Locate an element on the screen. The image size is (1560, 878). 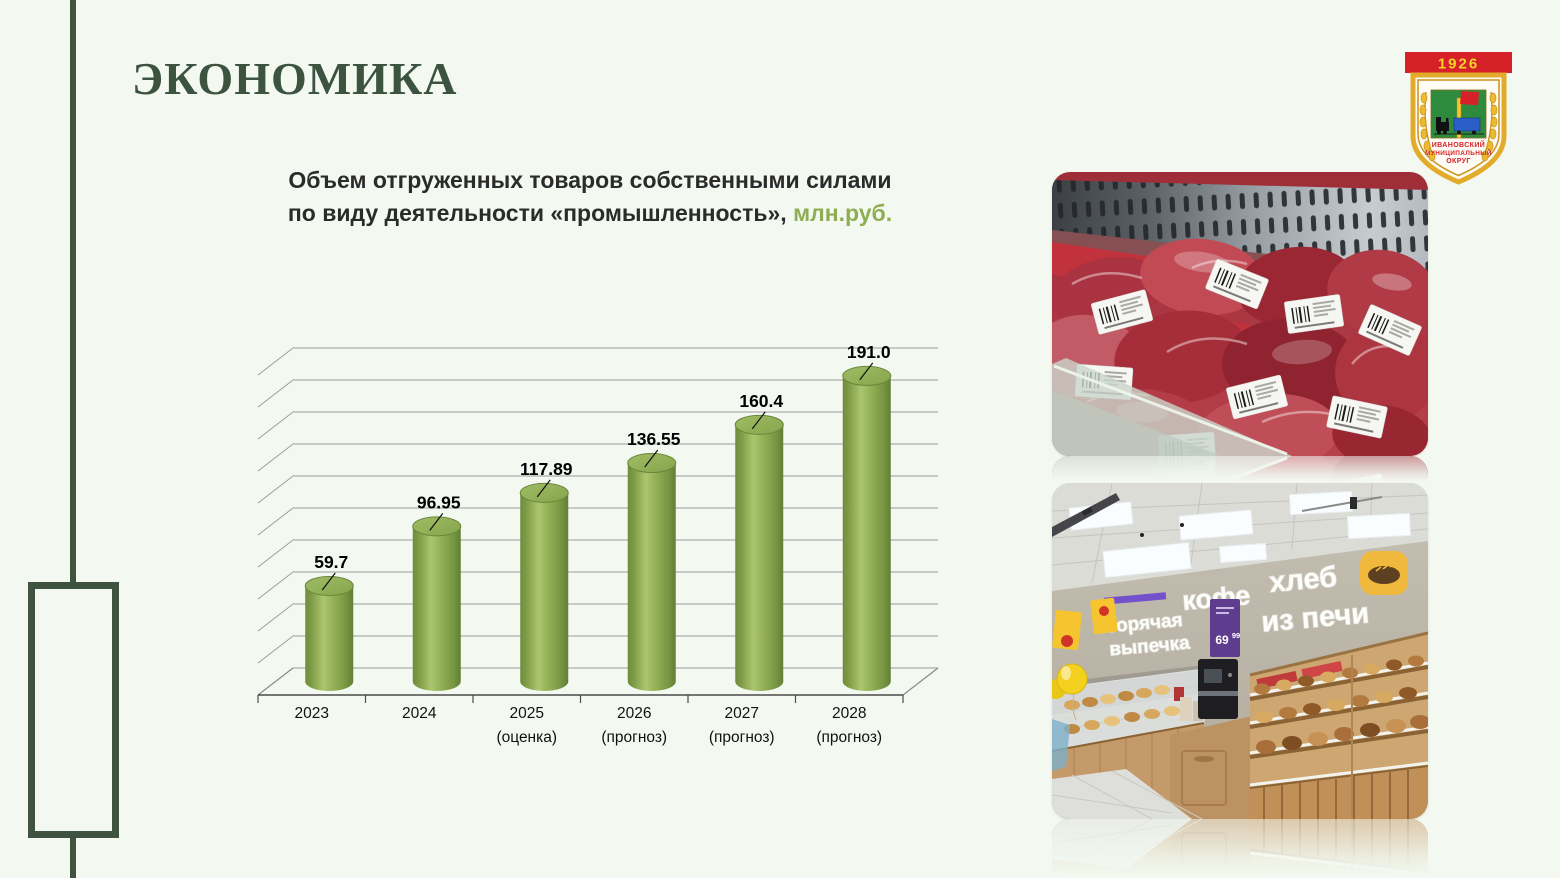
municipal-emblem: 1926 ИВАНОВСКИЙ МУНИЦИПАЛЬНЫЙ ОКРУ is located at coordinates (1458, 118).